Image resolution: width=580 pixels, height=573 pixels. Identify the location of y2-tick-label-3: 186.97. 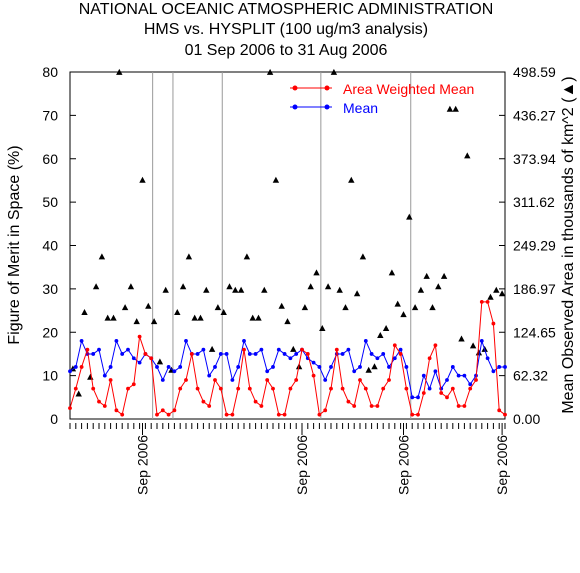
(534, 289).